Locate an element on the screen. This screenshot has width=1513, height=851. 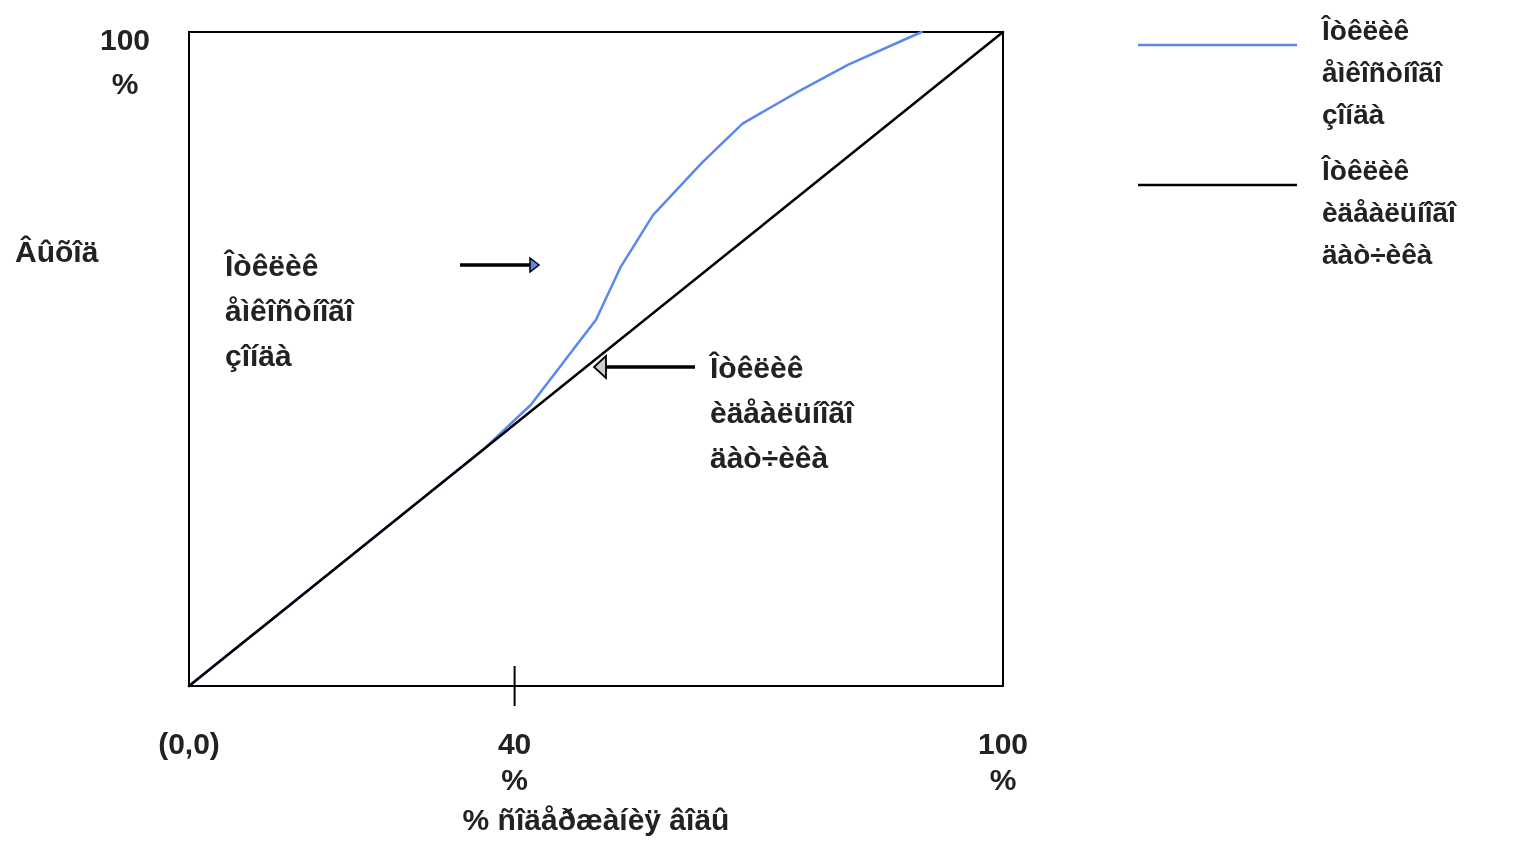
text: Îòêëèê èäåàëüíîãî äàò÷èêà is located at coordinates (1389, 212).